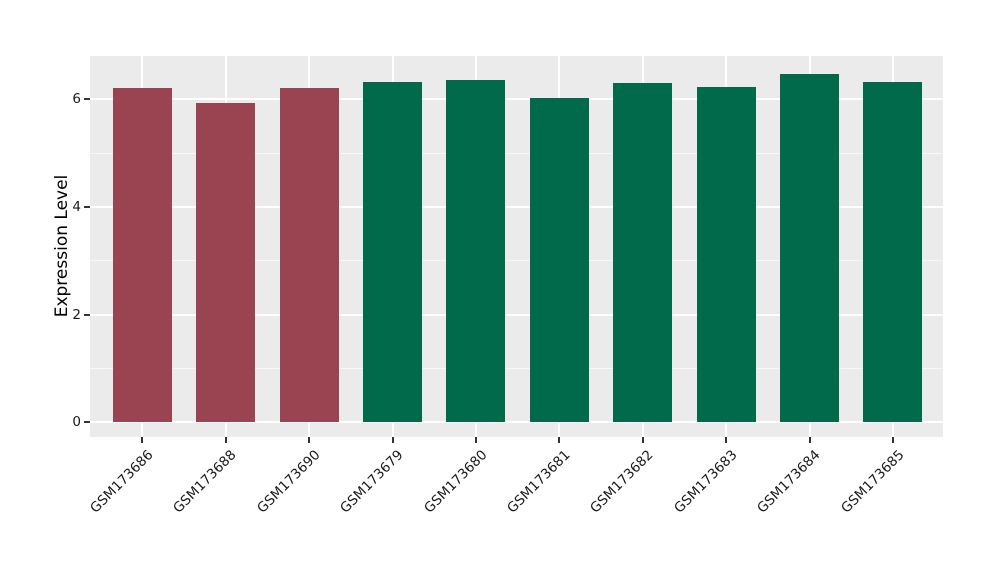 This screenshot has height=580, width=1000. I want to click on x-tick-label-text: GSM173684, so click(789, 482).